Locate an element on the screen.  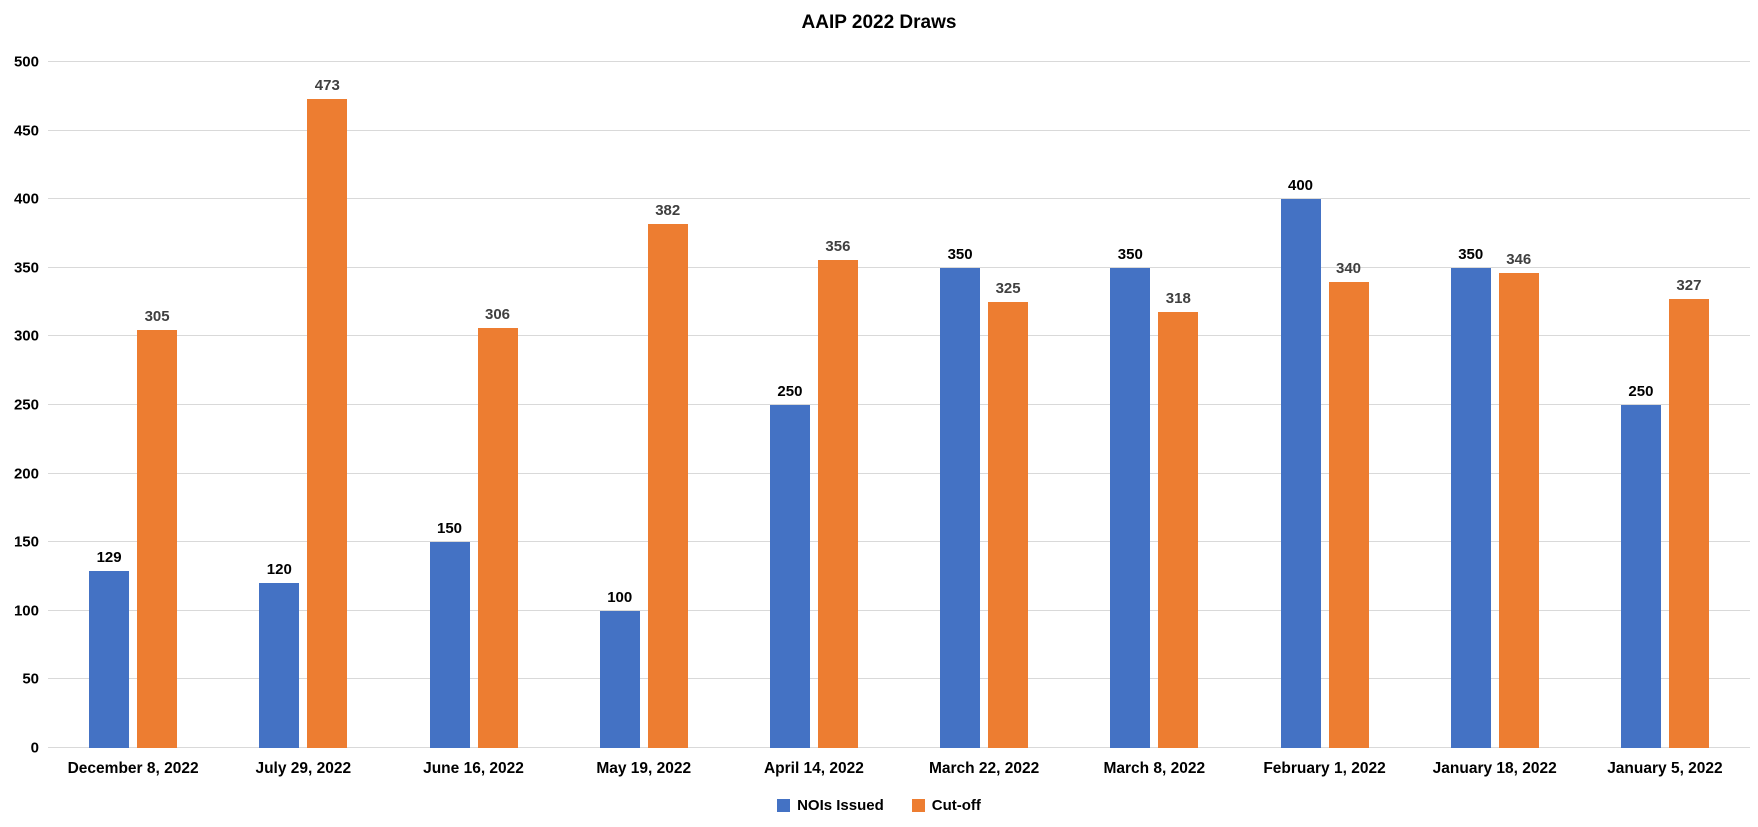
y-tick-label-450: 450 is located at coordinates (26, 131).